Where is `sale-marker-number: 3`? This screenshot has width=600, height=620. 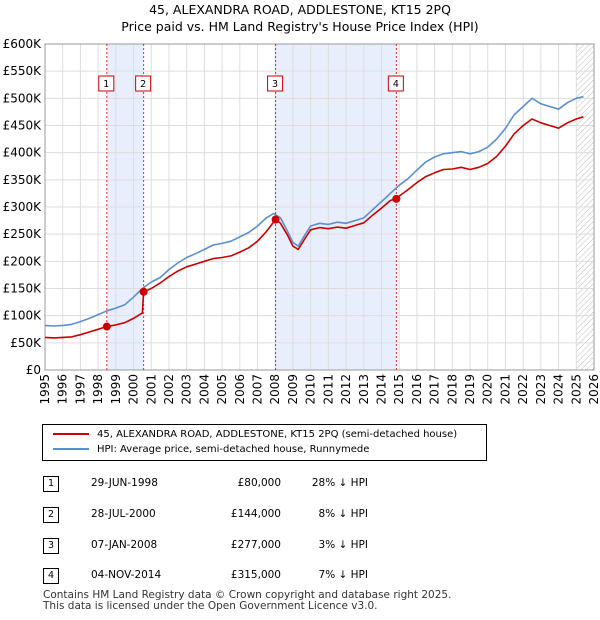
sale-marker-number: 3 is located at coordinates (275, 84).